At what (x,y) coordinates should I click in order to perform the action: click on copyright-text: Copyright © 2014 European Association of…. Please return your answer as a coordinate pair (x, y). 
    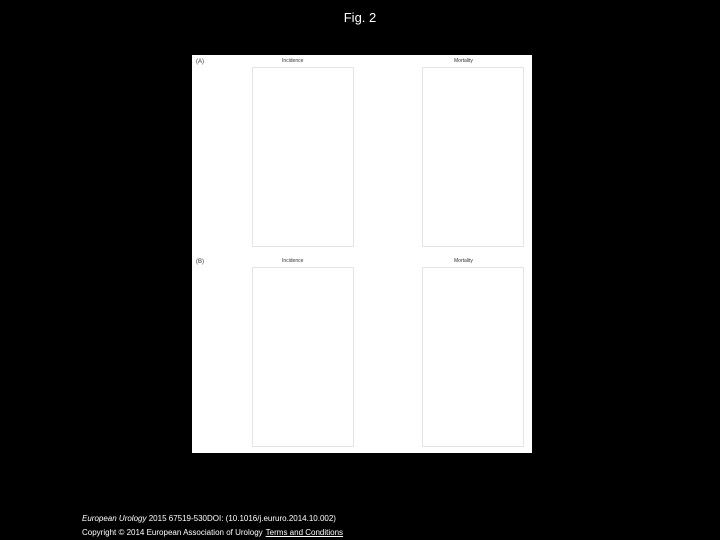
    Looking at the image, I should click on (172, 532).